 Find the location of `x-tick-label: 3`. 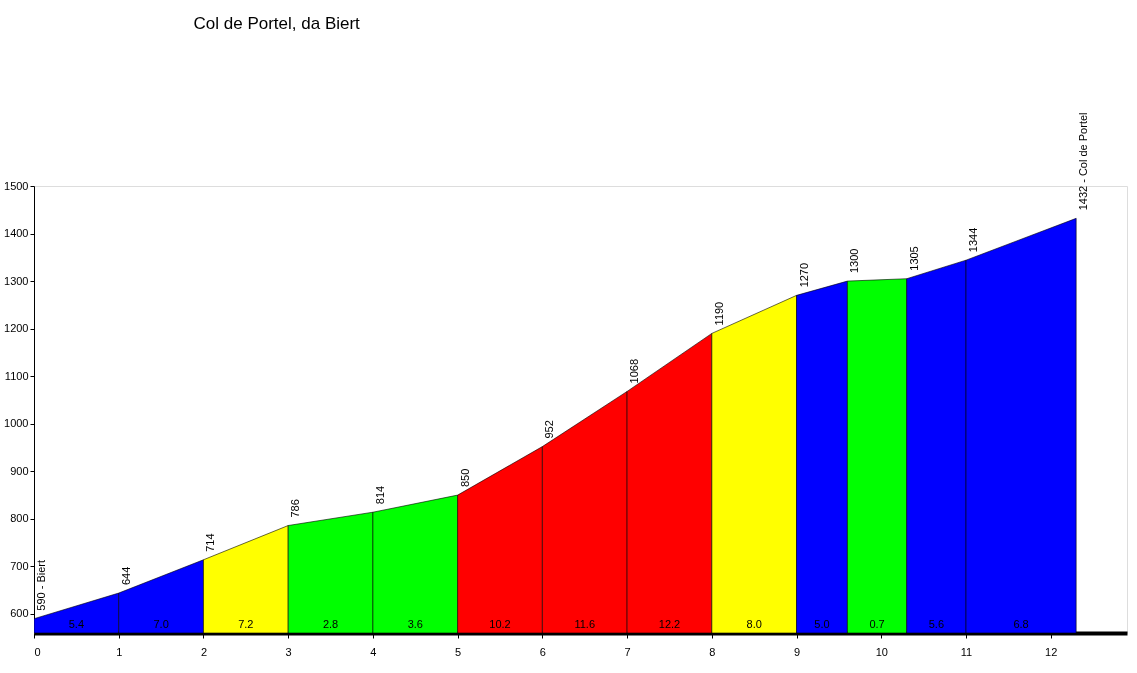

x-tick-label: 3 is located at coordinates (288, 651).